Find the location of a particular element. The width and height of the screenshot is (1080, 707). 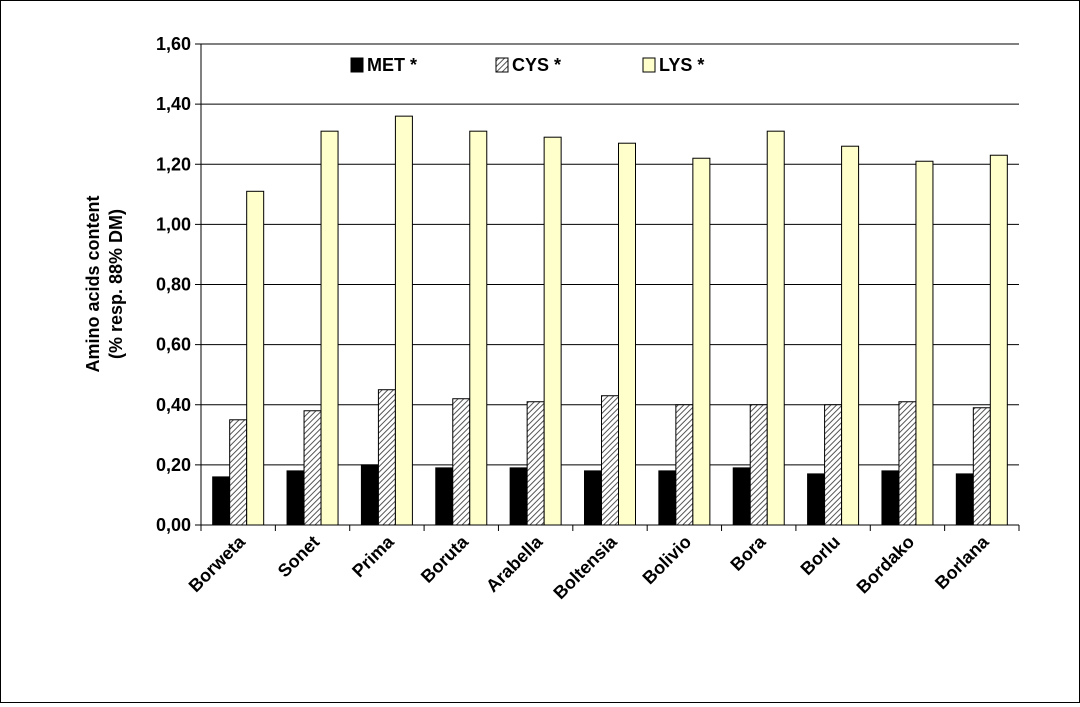

bar-met-prima is located at coordinates (369, 495).